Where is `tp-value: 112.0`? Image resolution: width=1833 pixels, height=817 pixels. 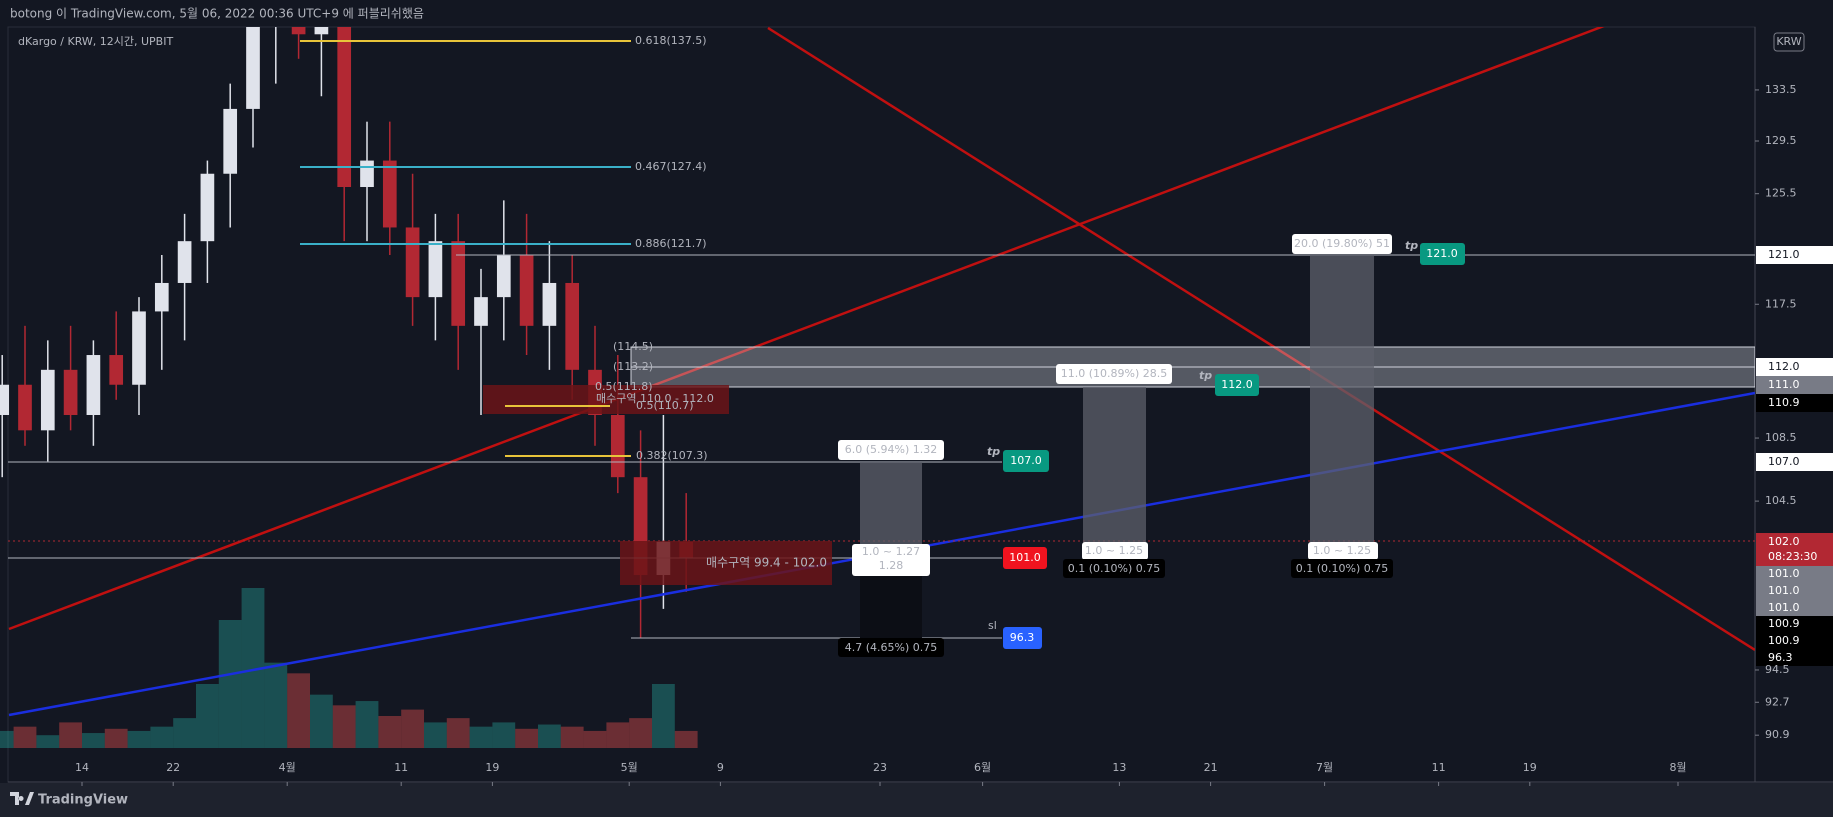 tp-value: 112.0 is located at coordinates (1237, 384).